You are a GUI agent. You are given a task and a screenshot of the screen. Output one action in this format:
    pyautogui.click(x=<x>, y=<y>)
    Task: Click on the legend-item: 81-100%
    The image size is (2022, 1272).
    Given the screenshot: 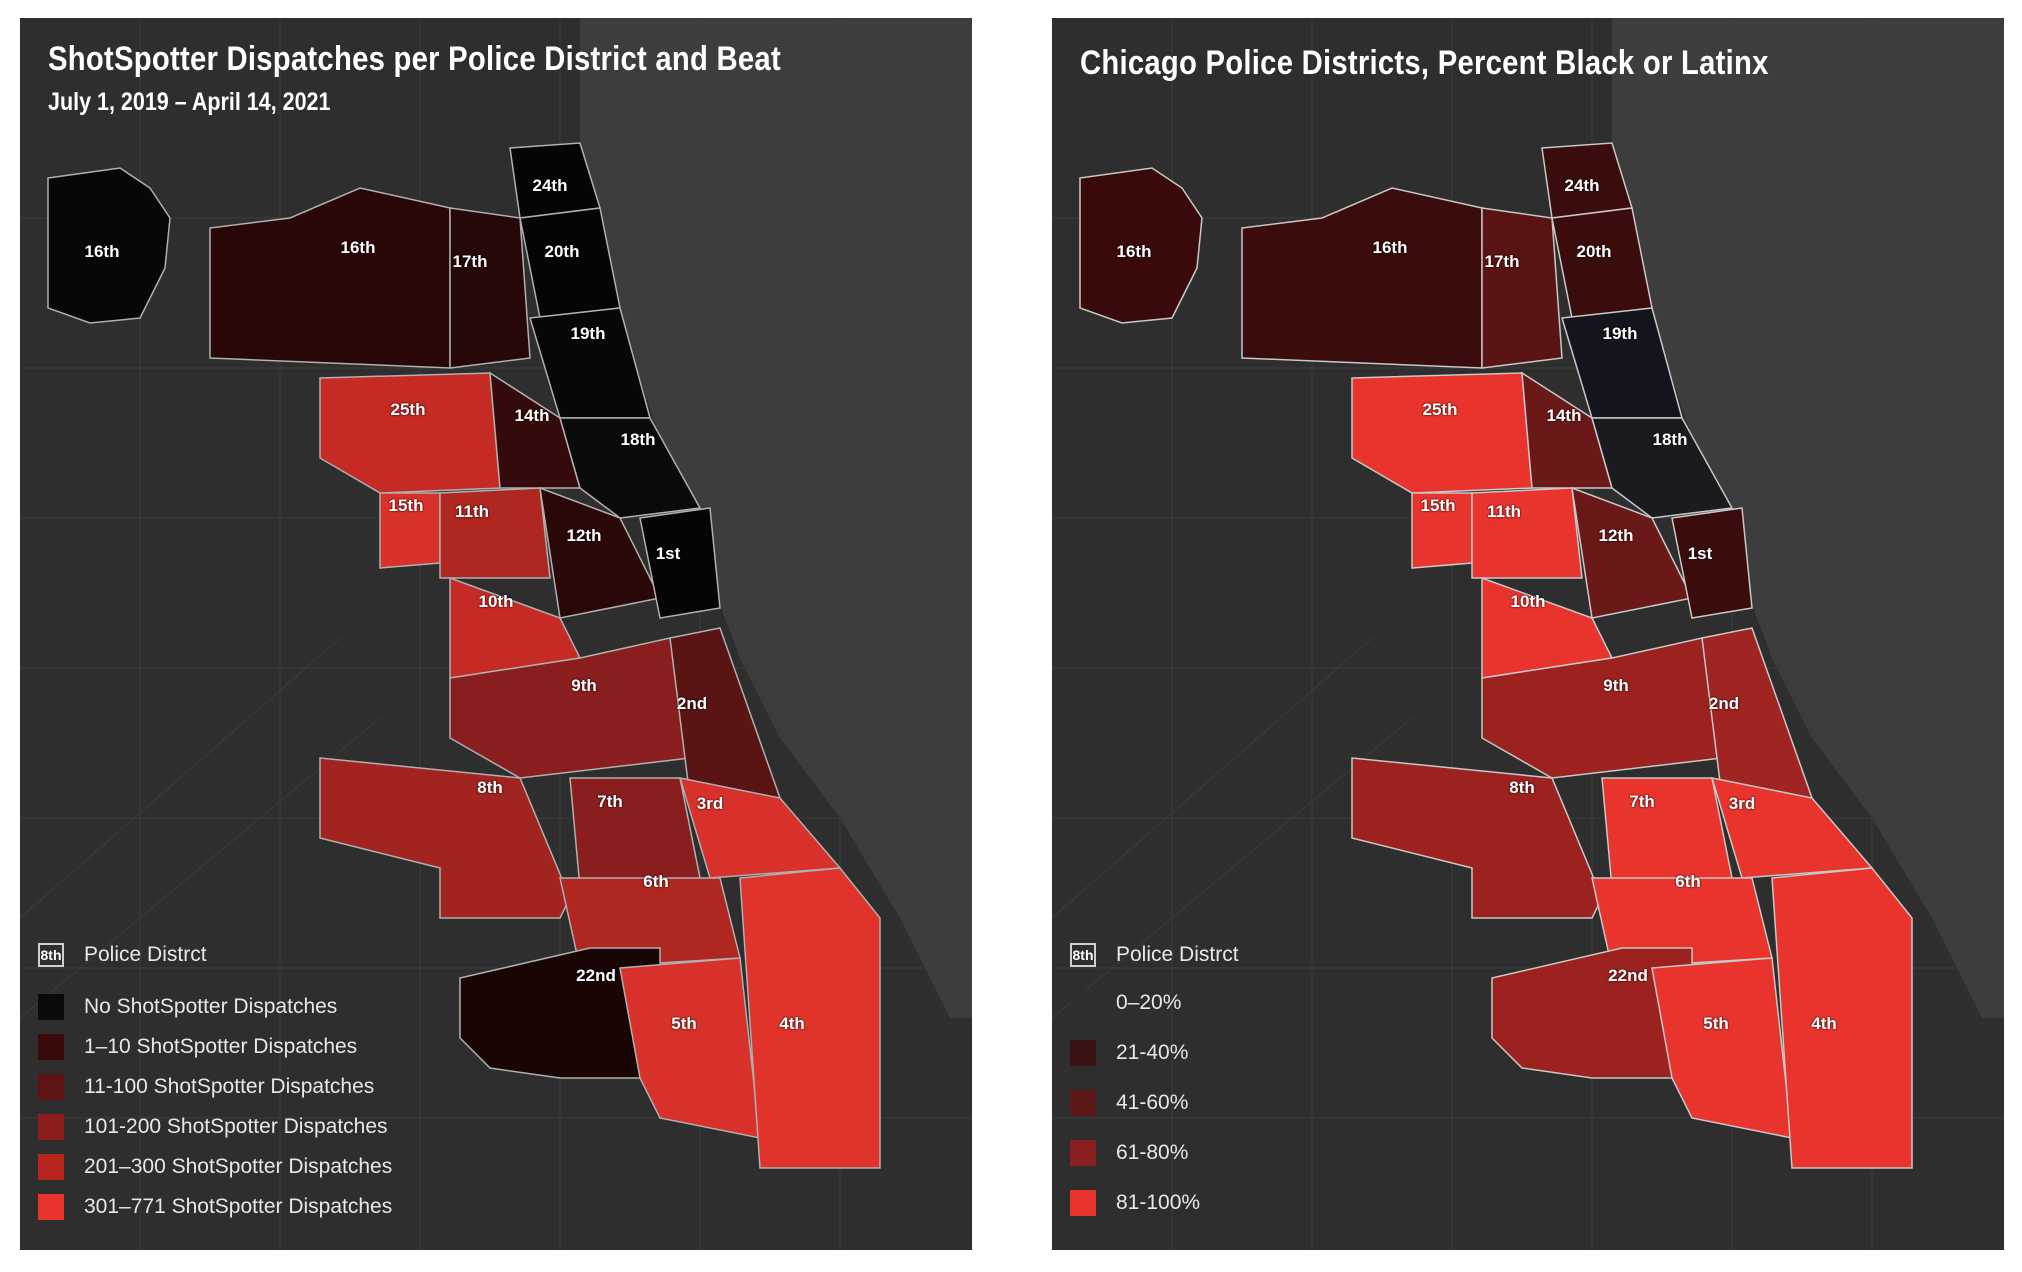 What is the action you would take?
    pyautogui.click(x=1135, y=1203)
    